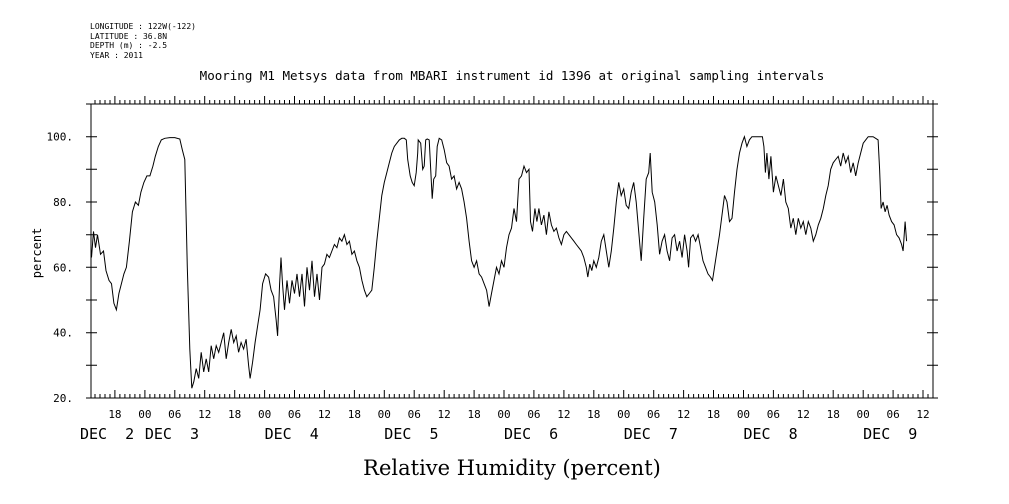 The image size is (1009, 504). What do you see at coordinates (107, 434) in the screenshot?
I see `day-label: DEC 2` at bounding box center [107, 434].